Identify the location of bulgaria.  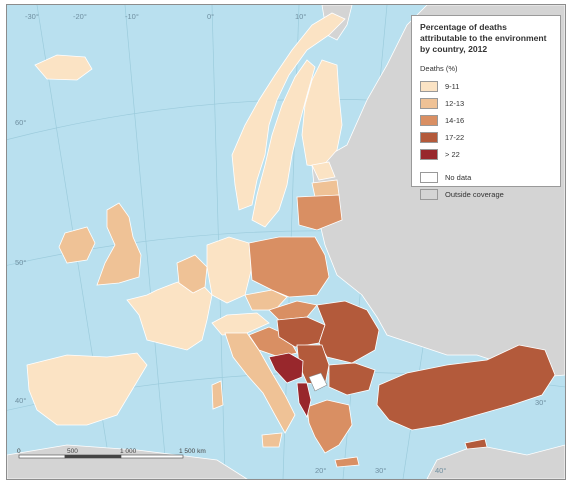
(352, 379).